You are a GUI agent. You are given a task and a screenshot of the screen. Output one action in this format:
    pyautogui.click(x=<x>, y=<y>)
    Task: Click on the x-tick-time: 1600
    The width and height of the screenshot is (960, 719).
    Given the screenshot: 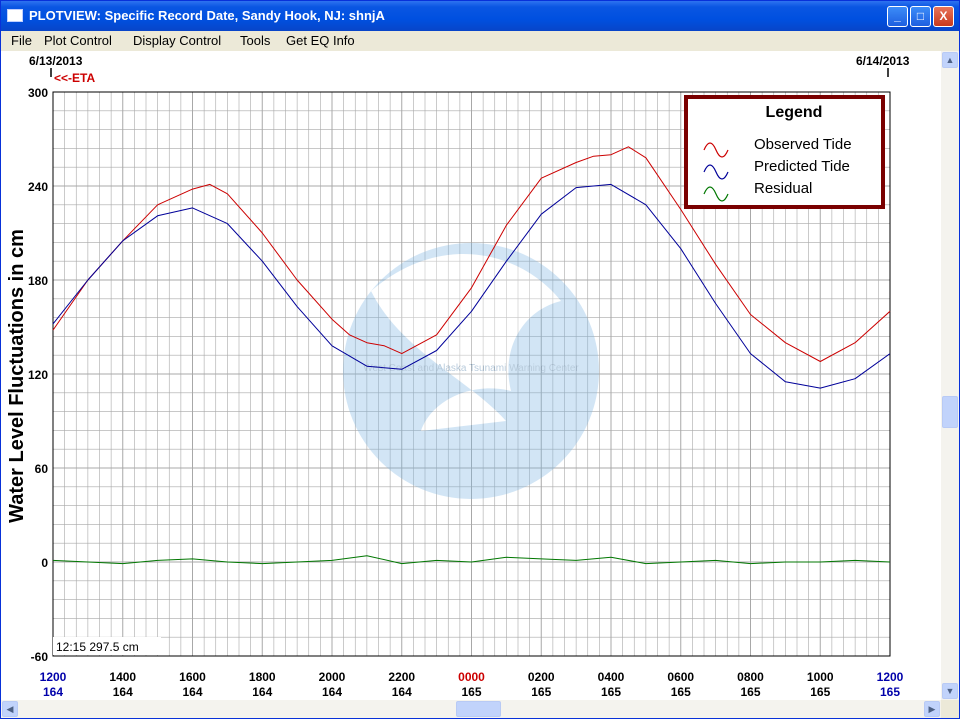 What is the action you would take?
    pyautogui.click(x=192, y=677)
    